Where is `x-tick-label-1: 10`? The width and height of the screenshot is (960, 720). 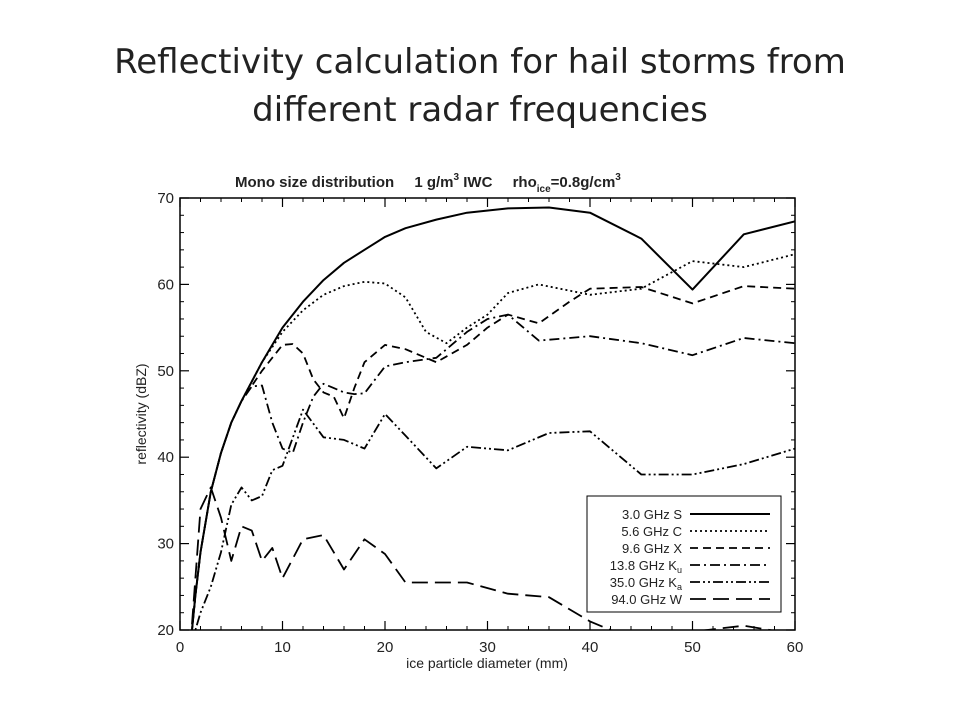
x-tick-label-1: 10 is located at coordinates (282, 647).